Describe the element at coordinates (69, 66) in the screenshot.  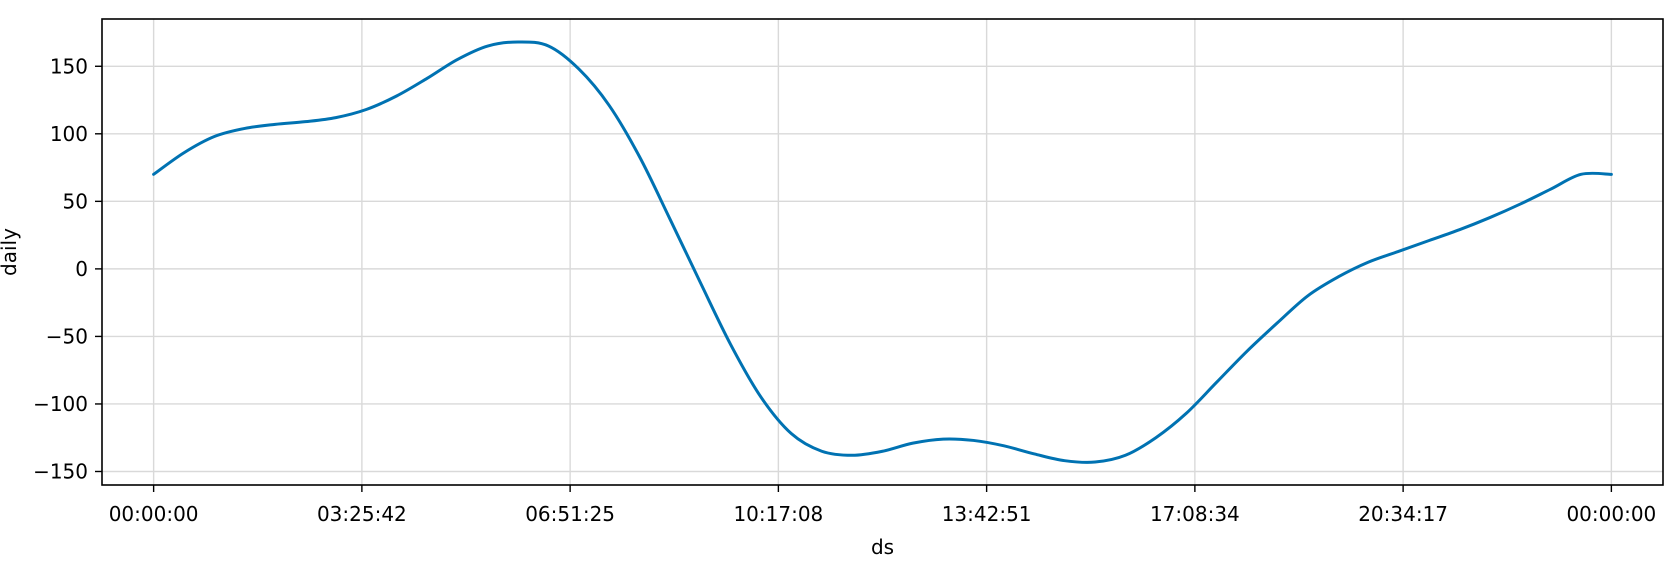
I see `y-tick-label: 150` at that location.